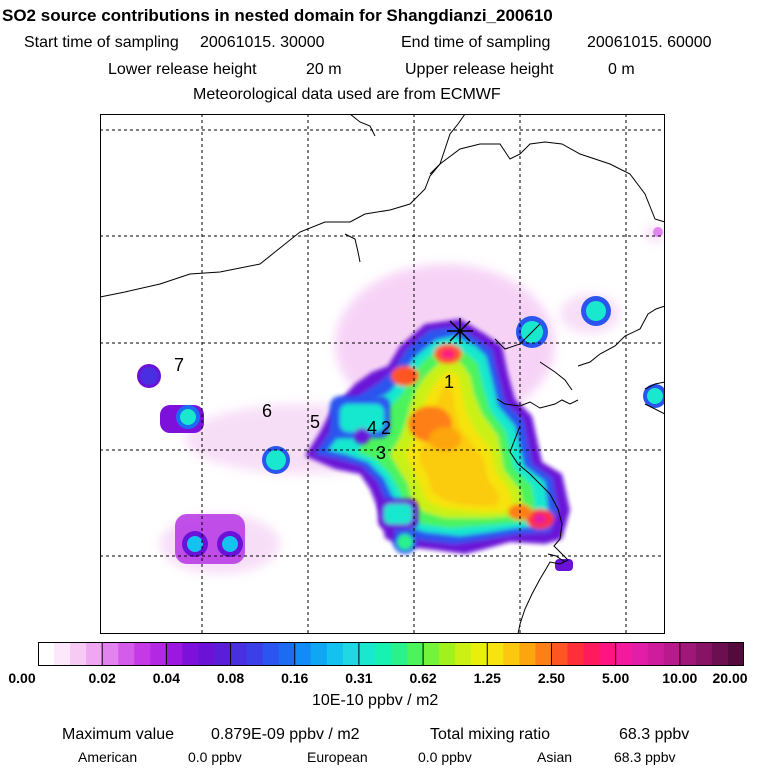 Image resolution: width=768 pixels, height=768 pixels. Describe the element at coordinates (423, 678) in the screenshot. I see `color-bar-tick-label: 0.62` at that location.